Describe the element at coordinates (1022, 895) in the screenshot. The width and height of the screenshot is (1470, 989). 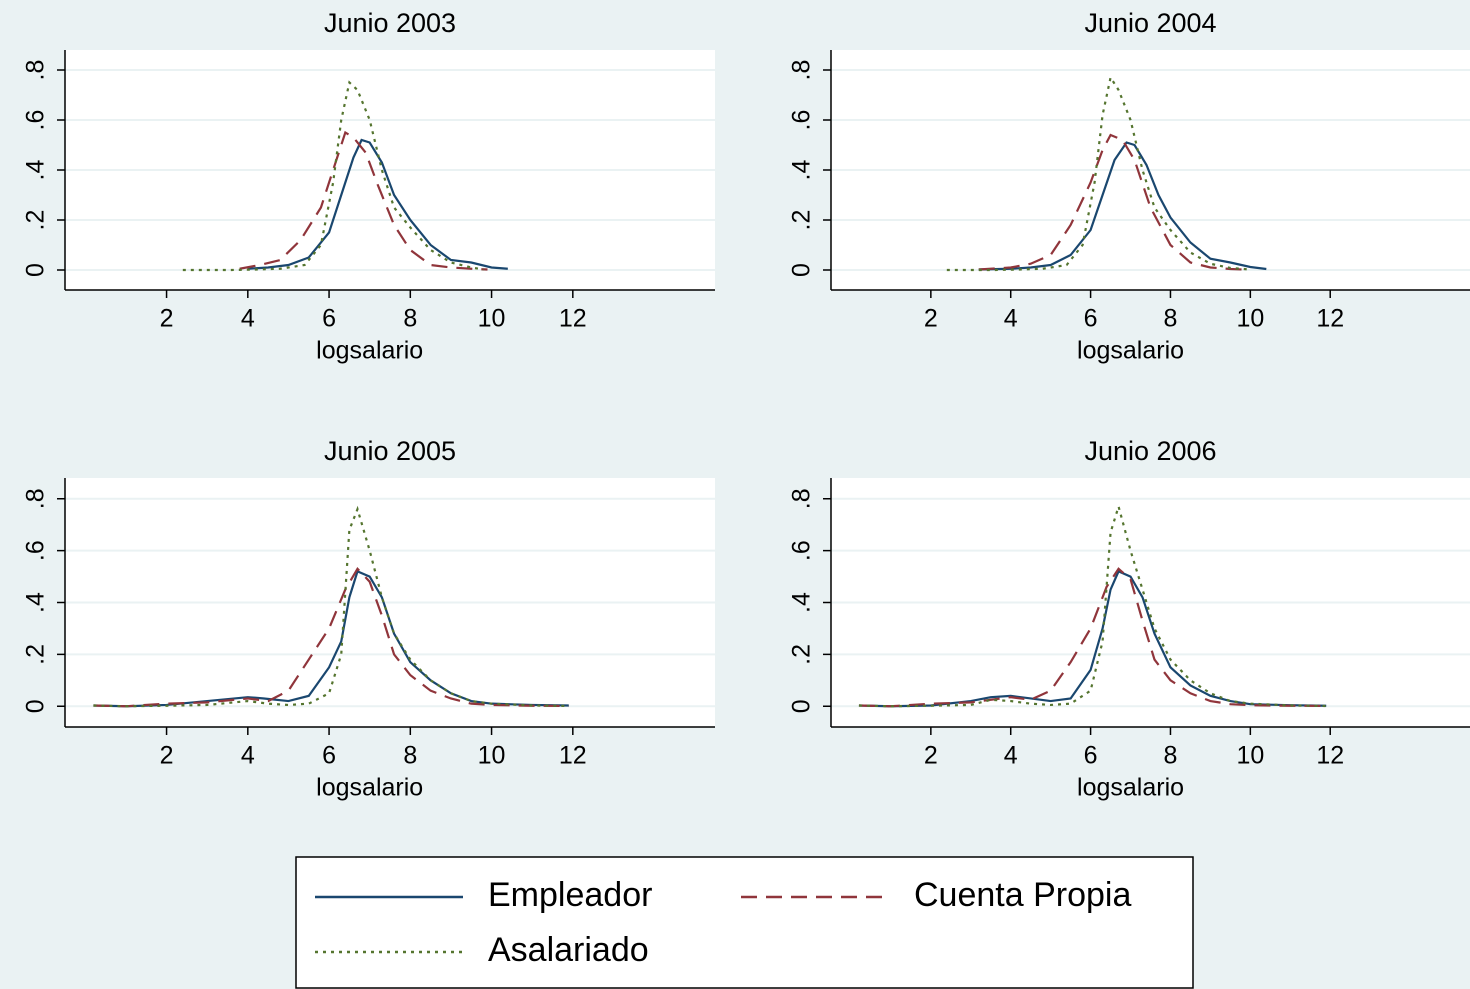
I see `legend-label: Cuenta Propia` at that location.